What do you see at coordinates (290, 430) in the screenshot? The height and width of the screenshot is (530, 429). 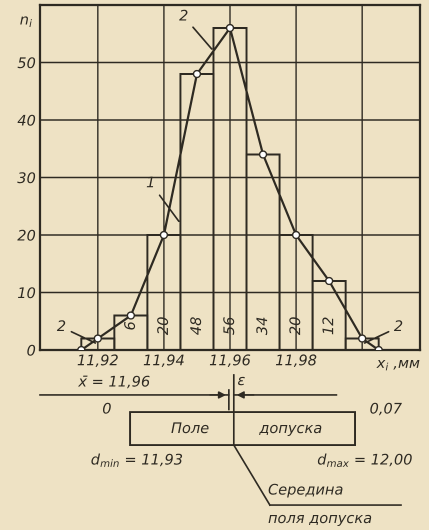 I see `text: допуска` at bounding box center [290, 430].